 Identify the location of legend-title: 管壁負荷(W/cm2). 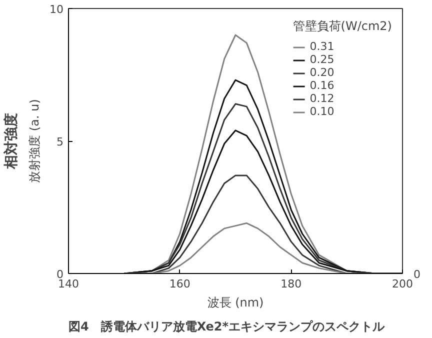
(342, 26).